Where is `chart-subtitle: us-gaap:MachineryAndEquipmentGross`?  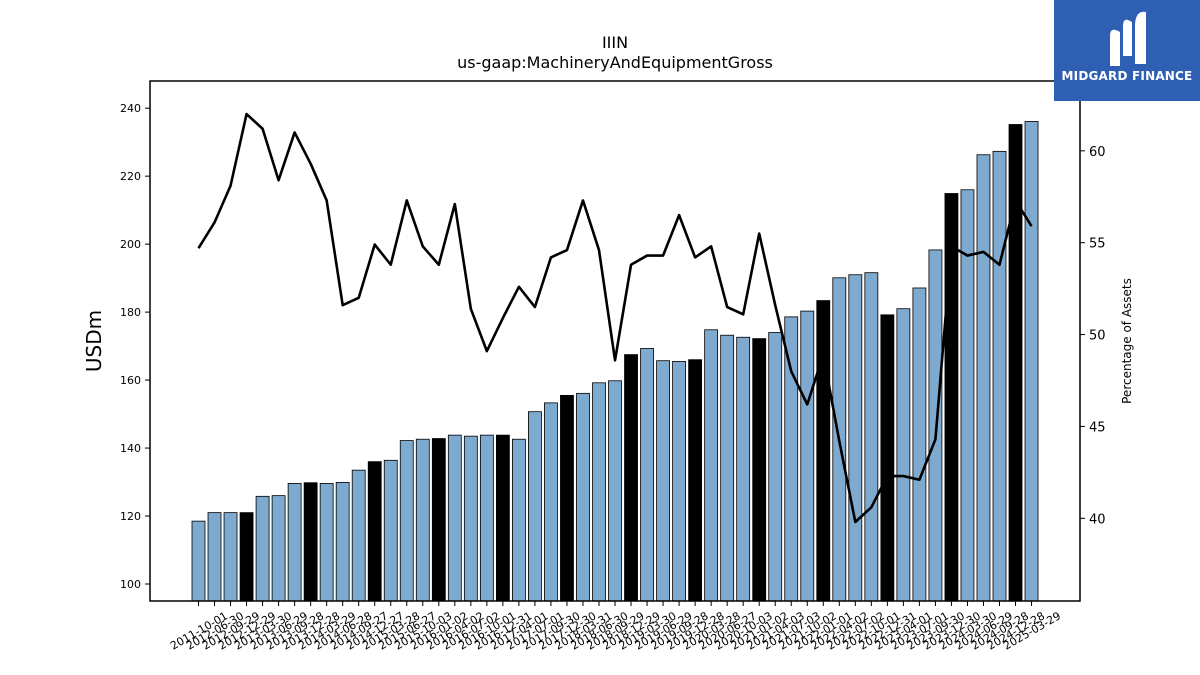 chart-subtitle: us-gaap:MachineryAndEquipmentGross is located at coordinates (615, 62).